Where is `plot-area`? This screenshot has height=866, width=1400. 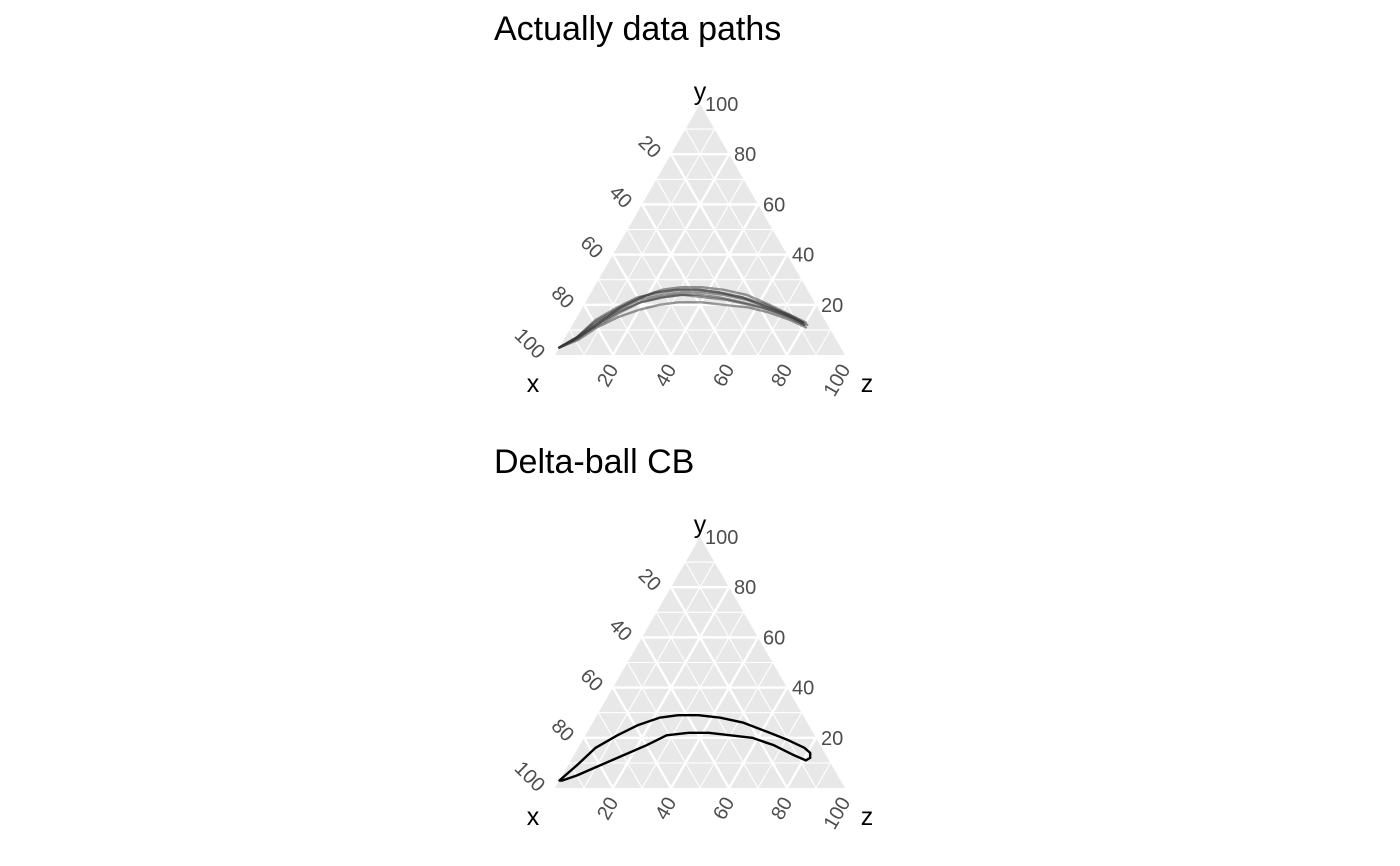
plot-area is located at coordinates (700, 663).